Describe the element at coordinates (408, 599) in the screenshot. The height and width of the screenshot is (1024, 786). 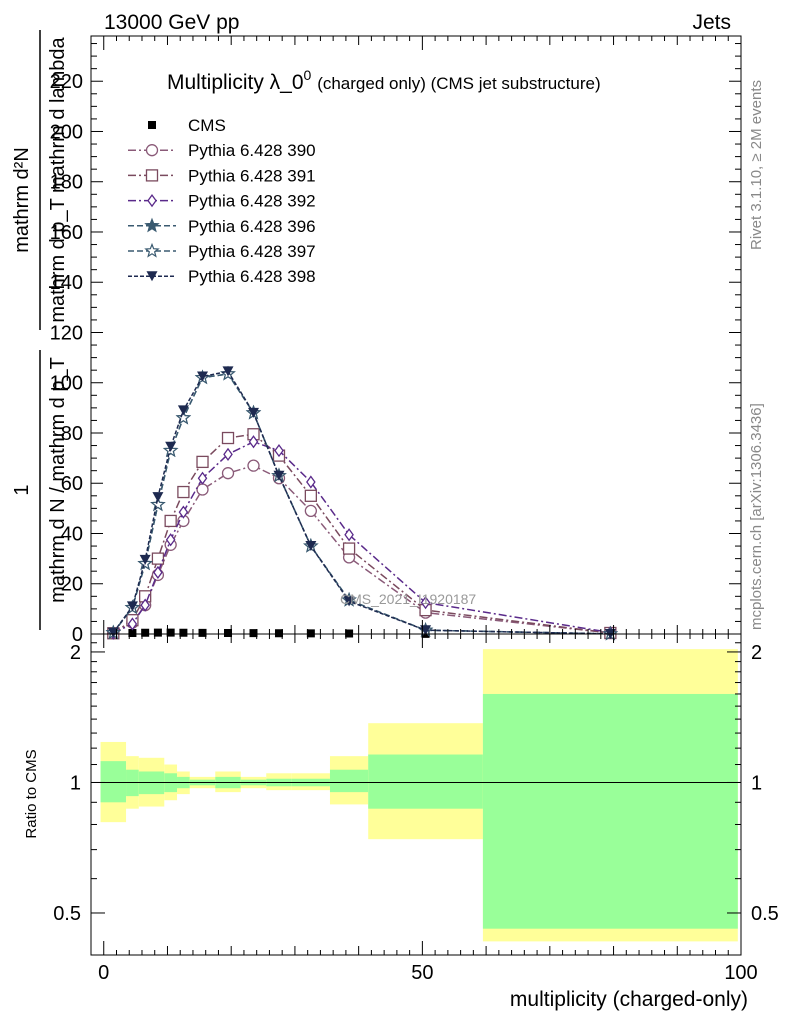
I see `analysis-watermark: CMS_2021_I1920187` at that location.